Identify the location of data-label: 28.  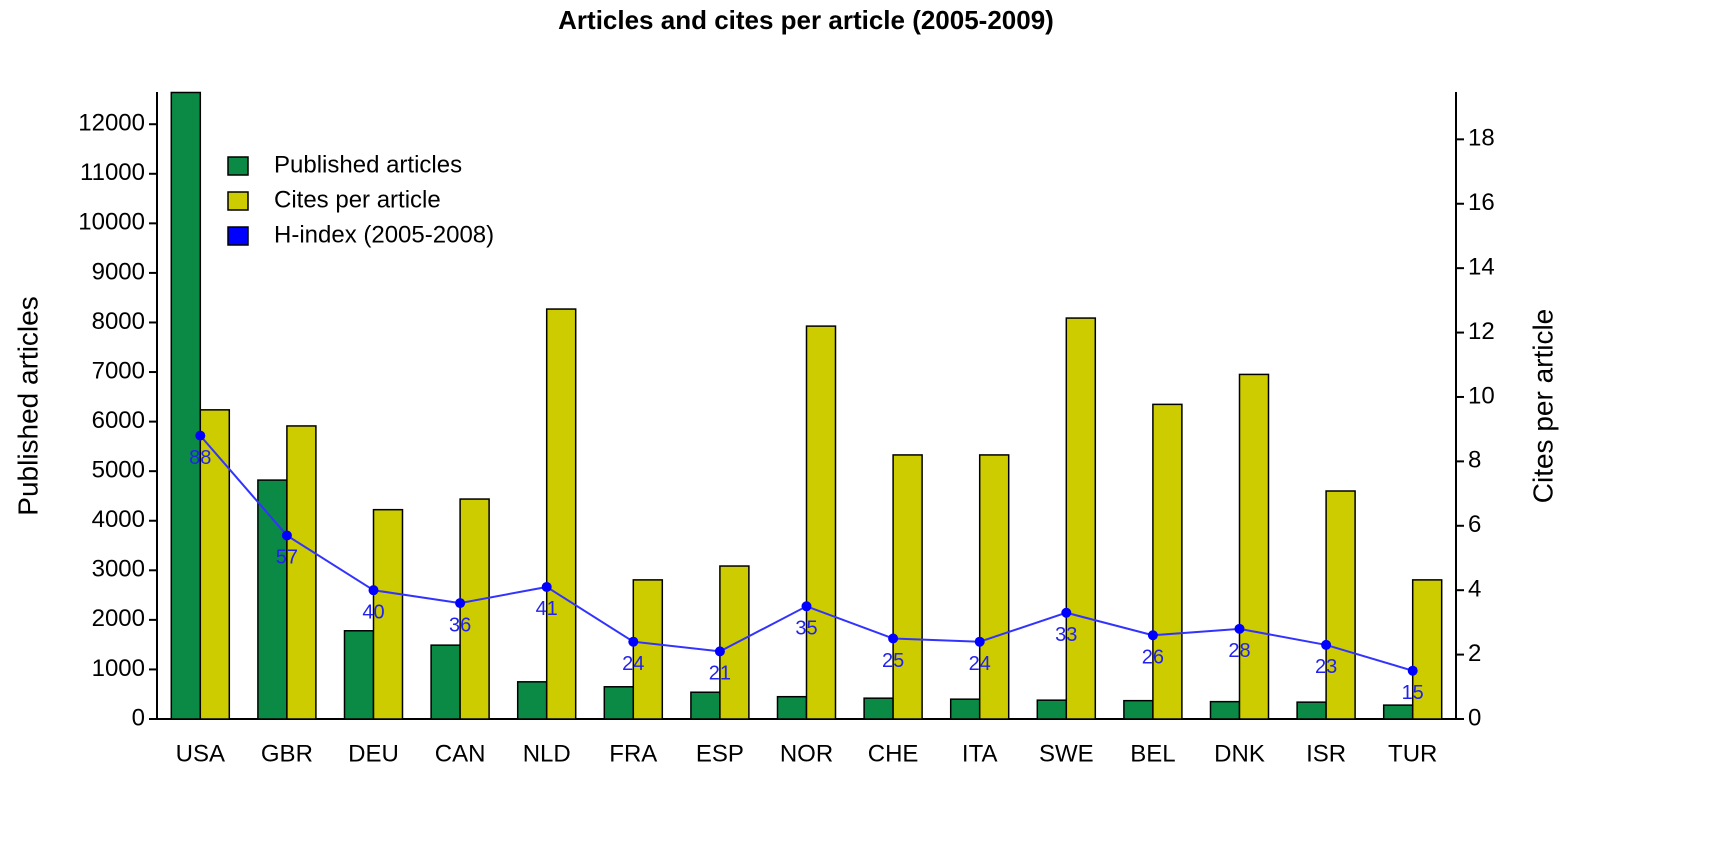
(1239, 651).